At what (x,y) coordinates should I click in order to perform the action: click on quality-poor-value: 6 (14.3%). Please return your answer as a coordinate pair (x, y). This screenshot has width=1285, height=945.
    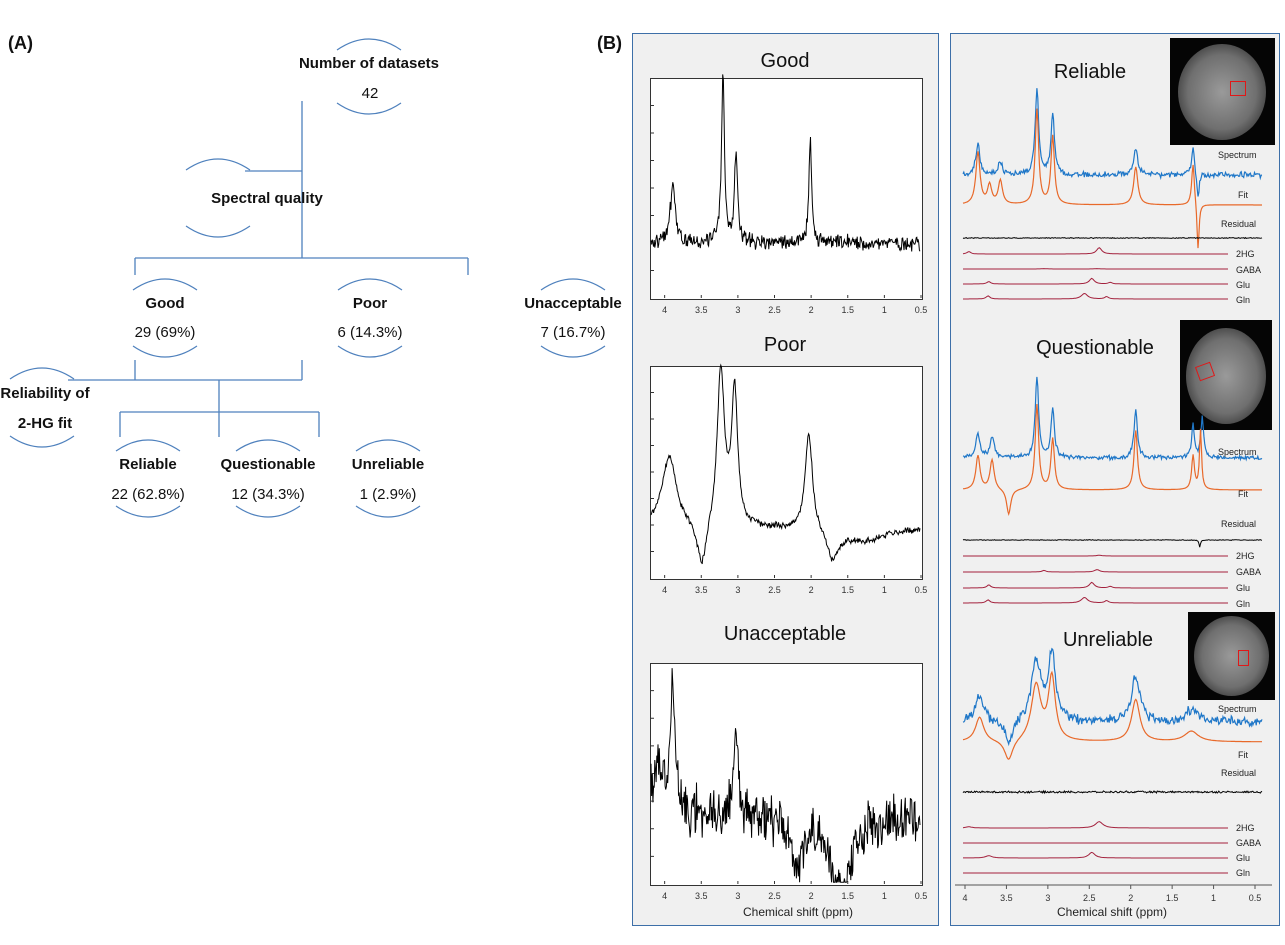
    Looking at the image, I should click on (369, 332).